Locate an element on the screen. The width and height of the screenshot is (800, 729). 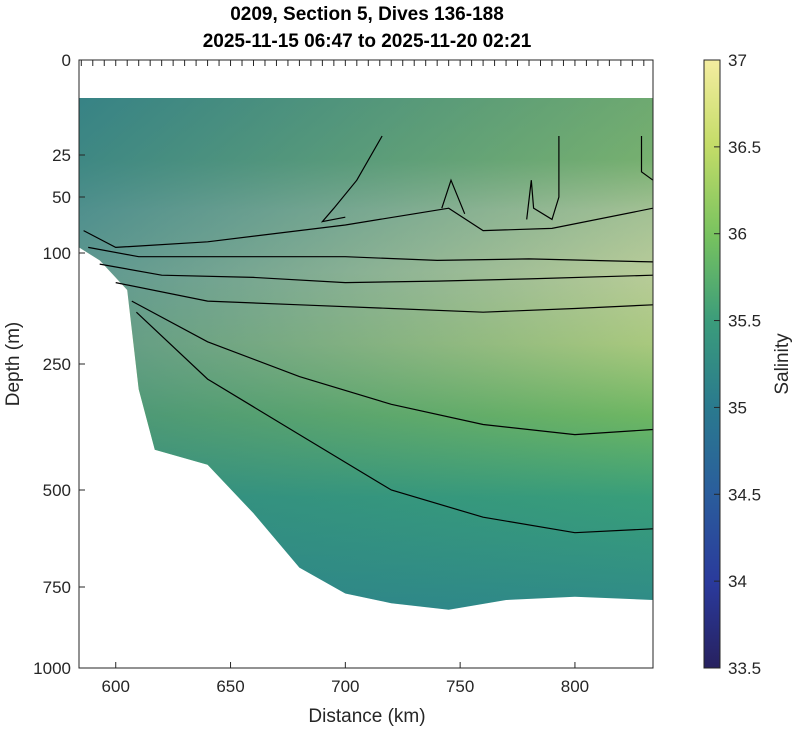
y-axis-label: Depth (m) is located at coordinates (13, 364).